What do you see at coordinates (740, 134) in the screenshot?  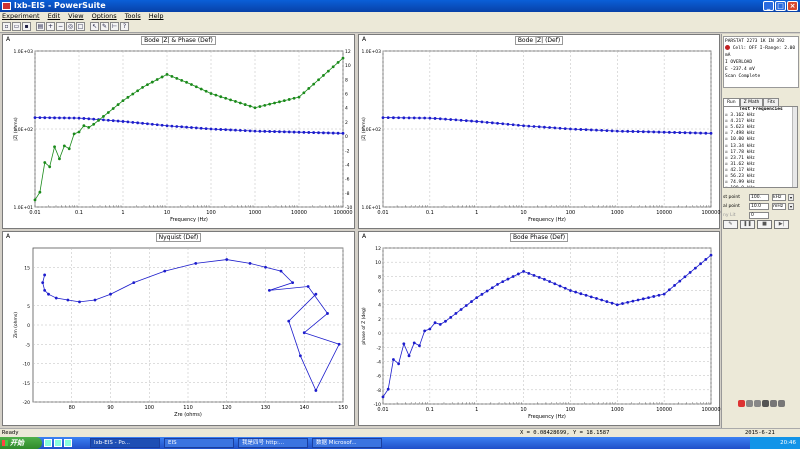 I see `frequency-list-item: ☒ 7.498 kHz` at bounding box center [740, 134].